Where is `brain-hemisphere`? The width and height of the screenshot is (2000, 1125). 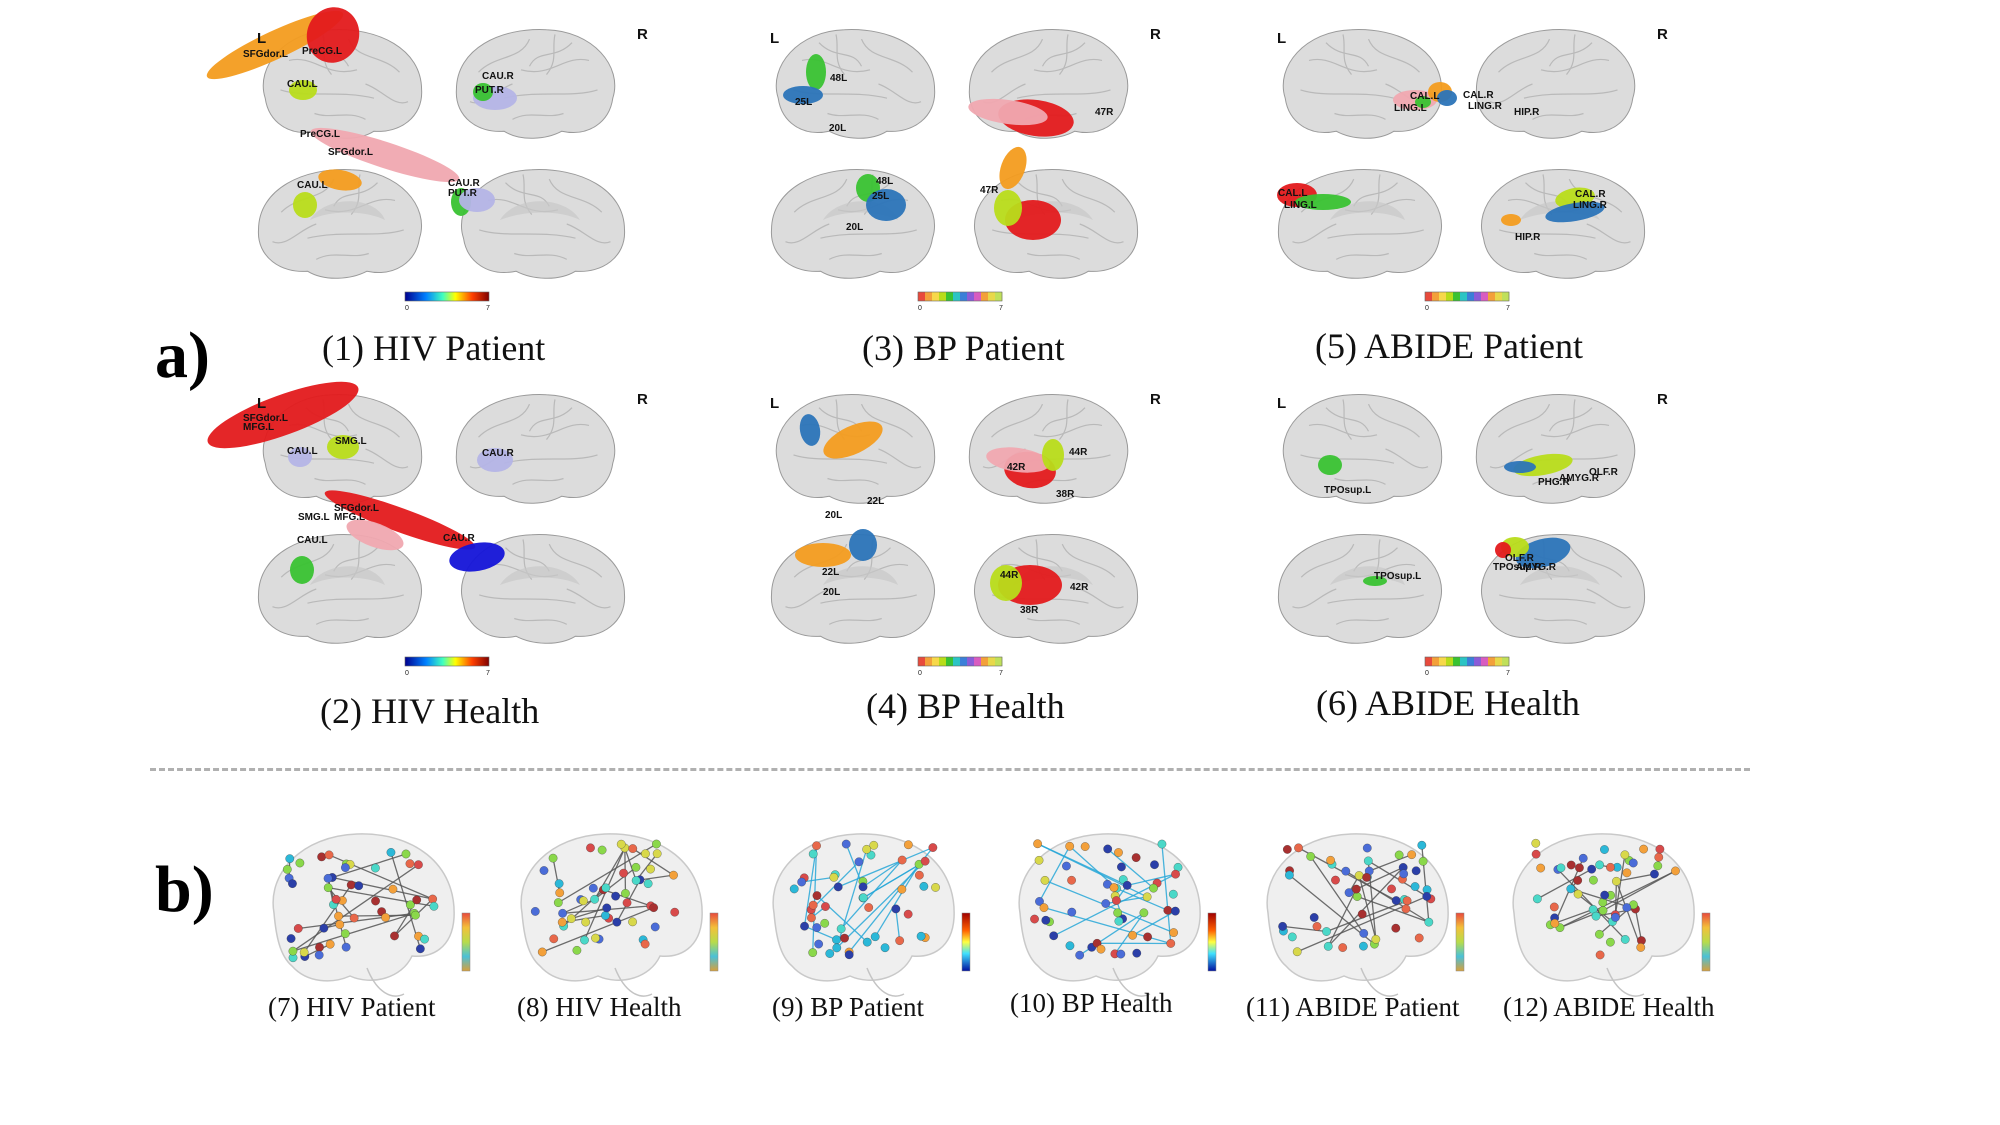 brain-hemisphere is located at coordinates (339, 589).